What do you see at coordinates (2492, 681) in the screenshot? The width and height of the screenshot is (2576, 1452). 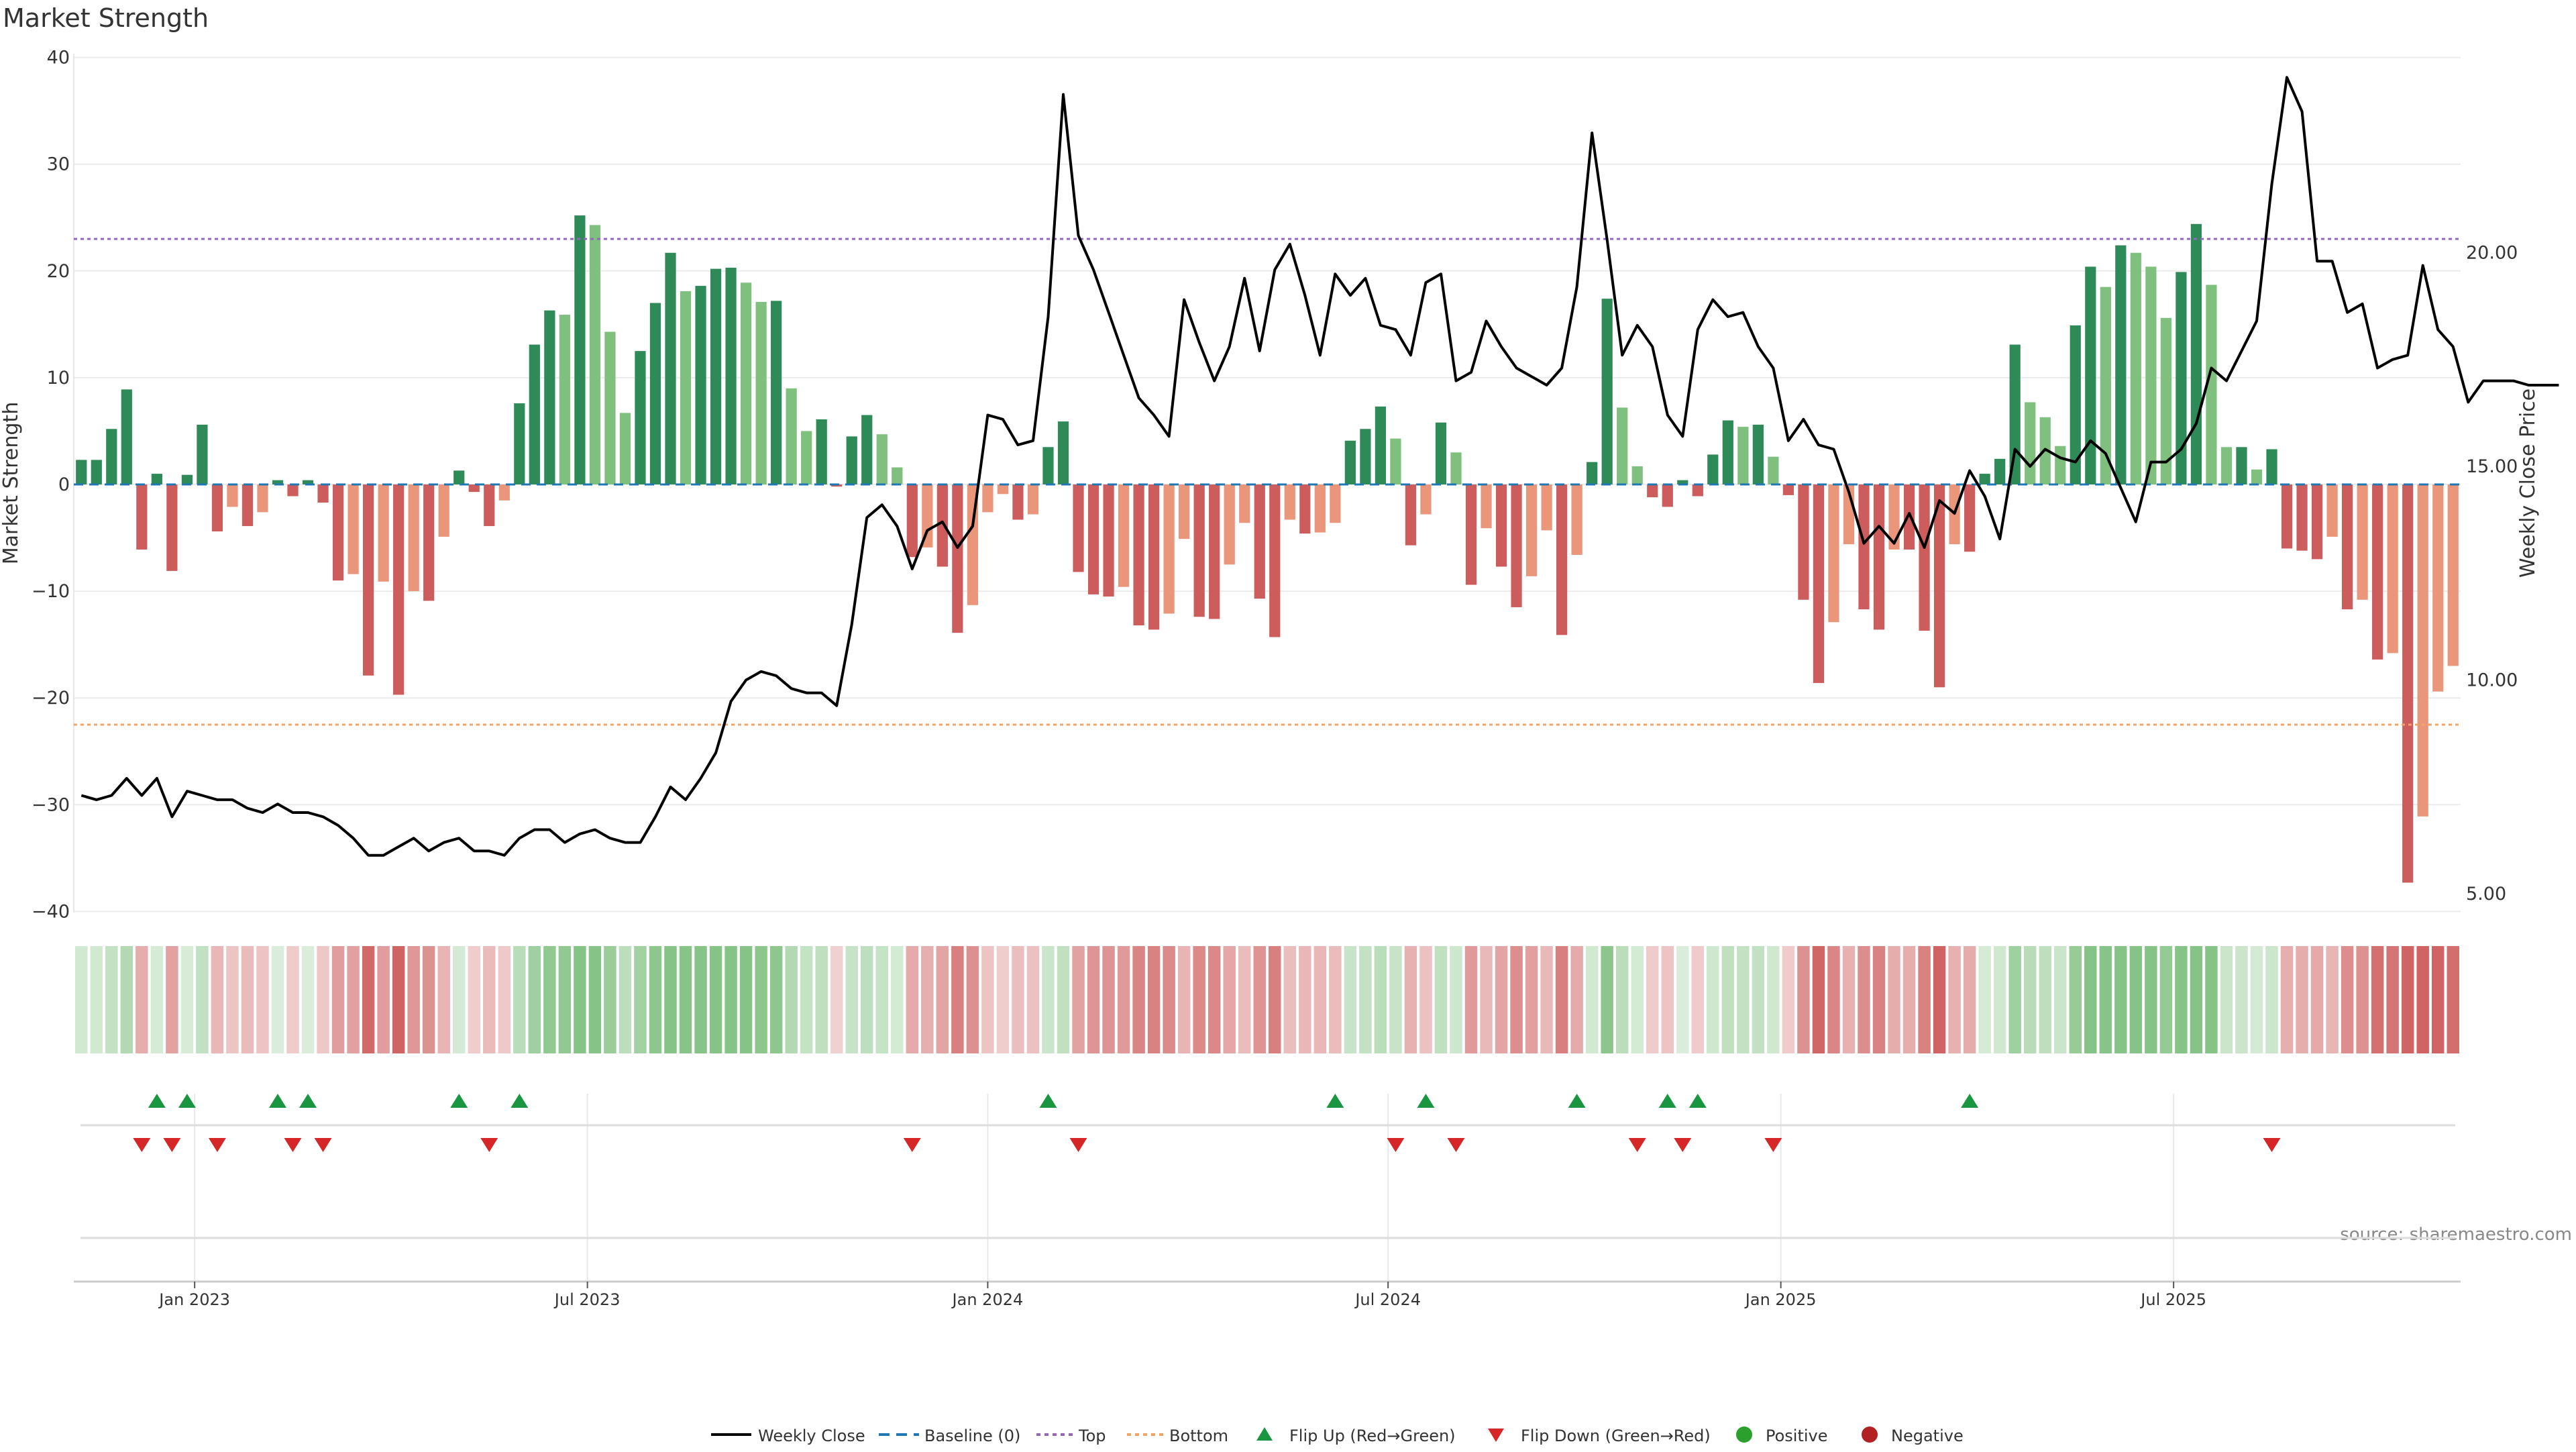 I see `y2-tick-label: 10.00` at bounding box center [2492, 681].